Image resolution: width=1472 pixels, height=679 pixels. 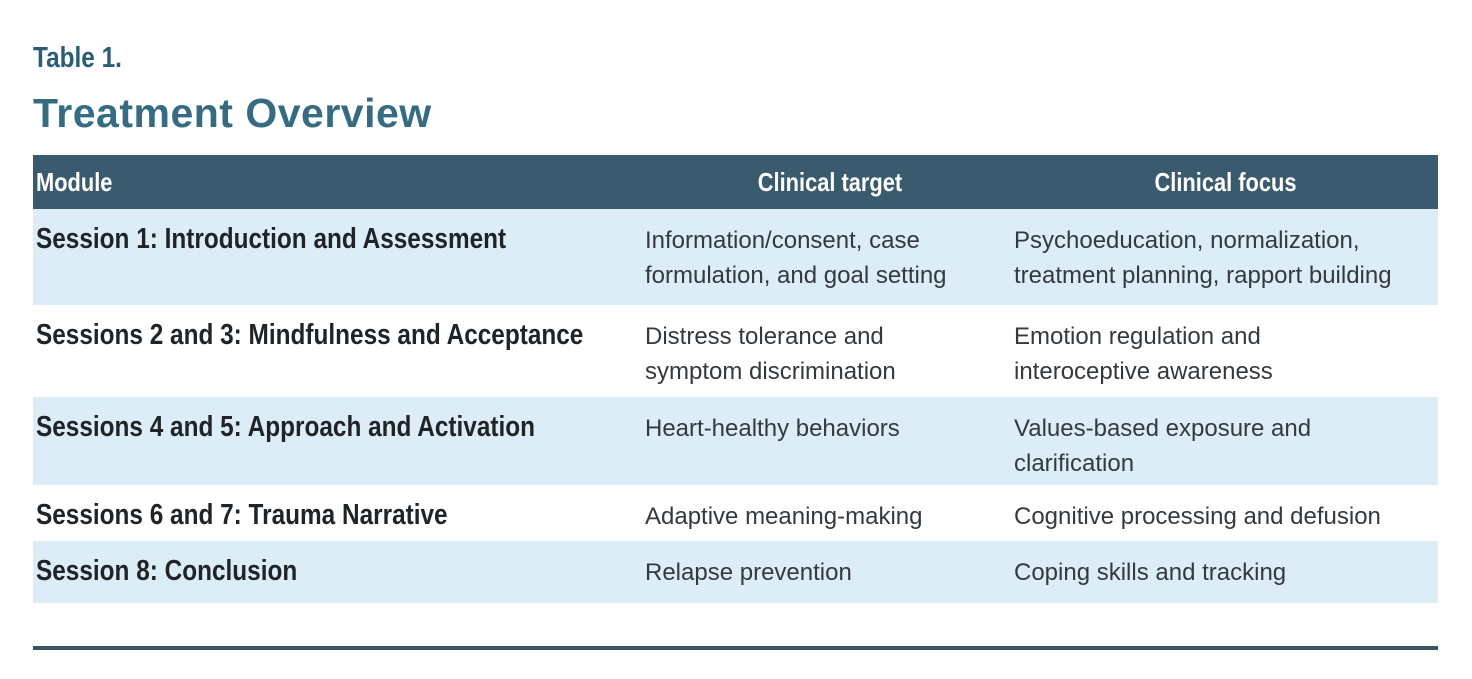 I want to click on cell-clinical-focus: Values-based exposure and clarification, so click(x=1163, y=446).